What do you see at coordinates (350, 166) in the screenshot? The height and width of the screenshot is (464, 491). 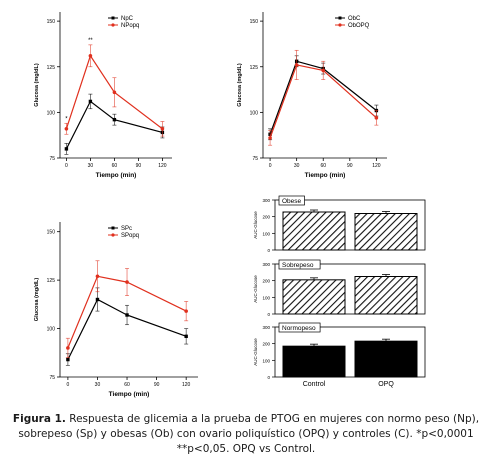 I see `x-tick-label: 90` at bounding box center [350, 166].